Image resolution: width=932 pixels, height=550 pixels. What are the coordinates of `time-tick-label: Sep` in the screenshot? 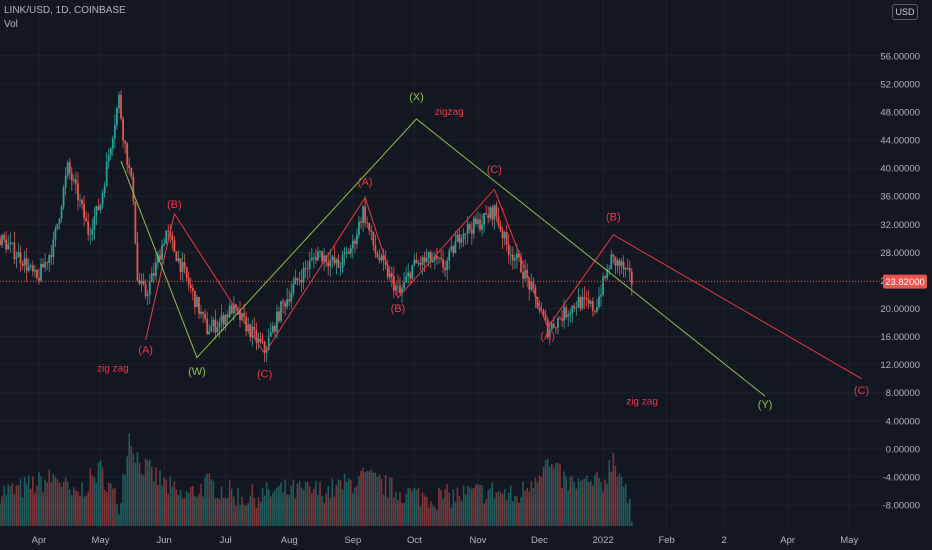 It's located at (352, 540).